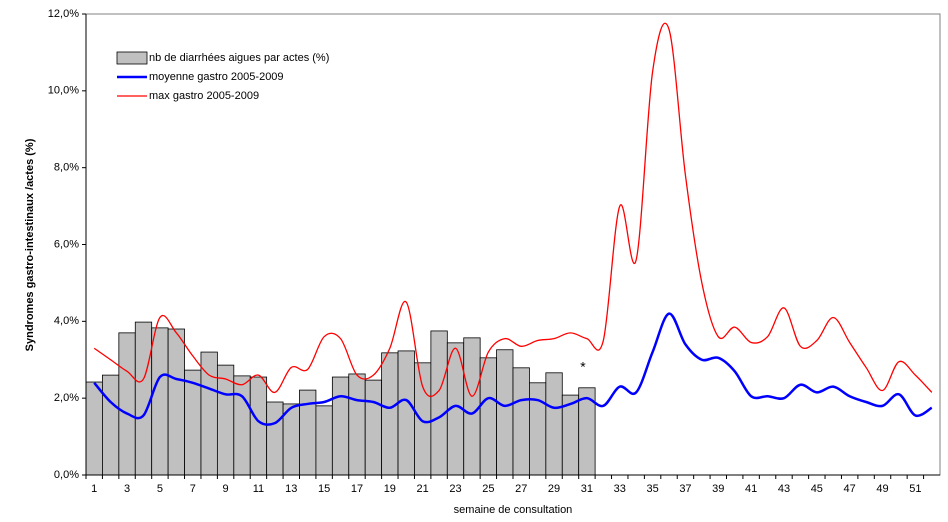 Image resolution: width=948 pixels, height=522 pixels. What do you see at coordinates (915, 489) in the screenshot?
I see `x-tick-label: 51` at bounding box center [915, 489].